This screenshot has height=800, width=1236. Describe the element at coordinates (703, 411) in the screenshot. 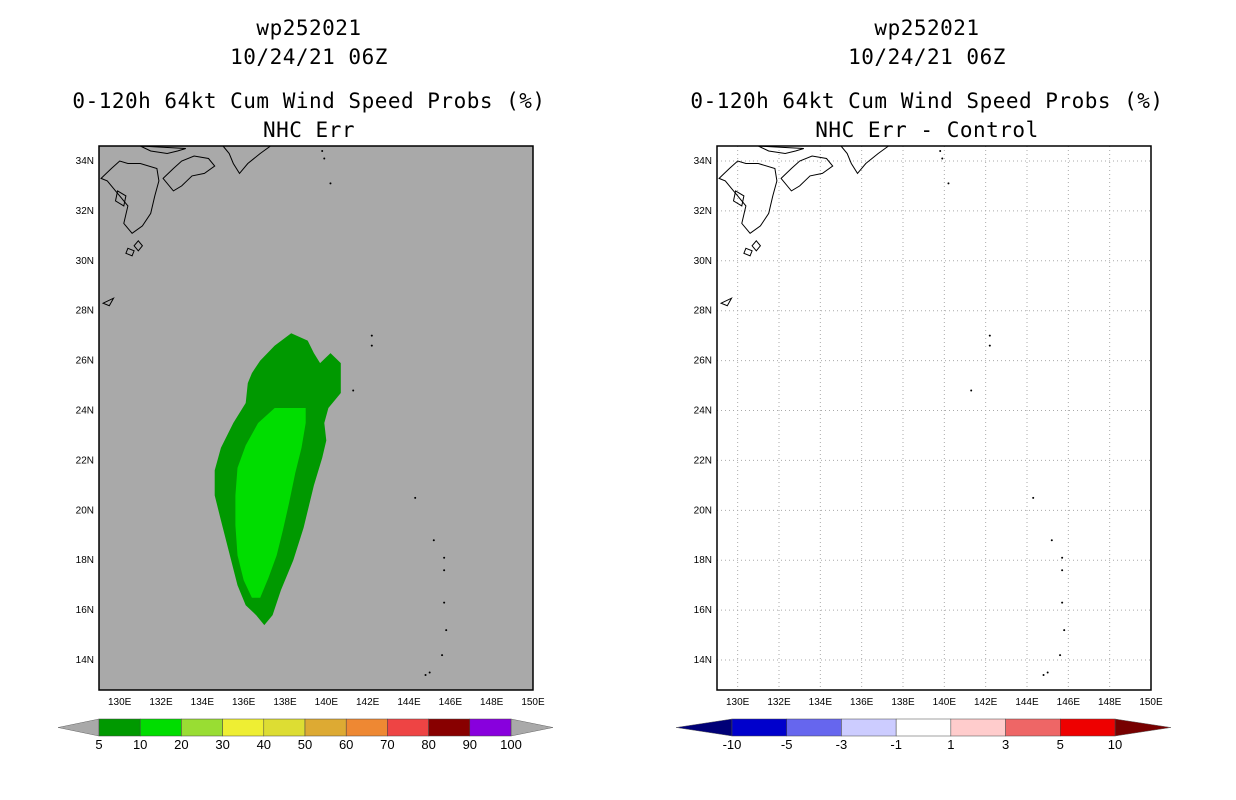

I see `y-tick-label: 24N` at that location.